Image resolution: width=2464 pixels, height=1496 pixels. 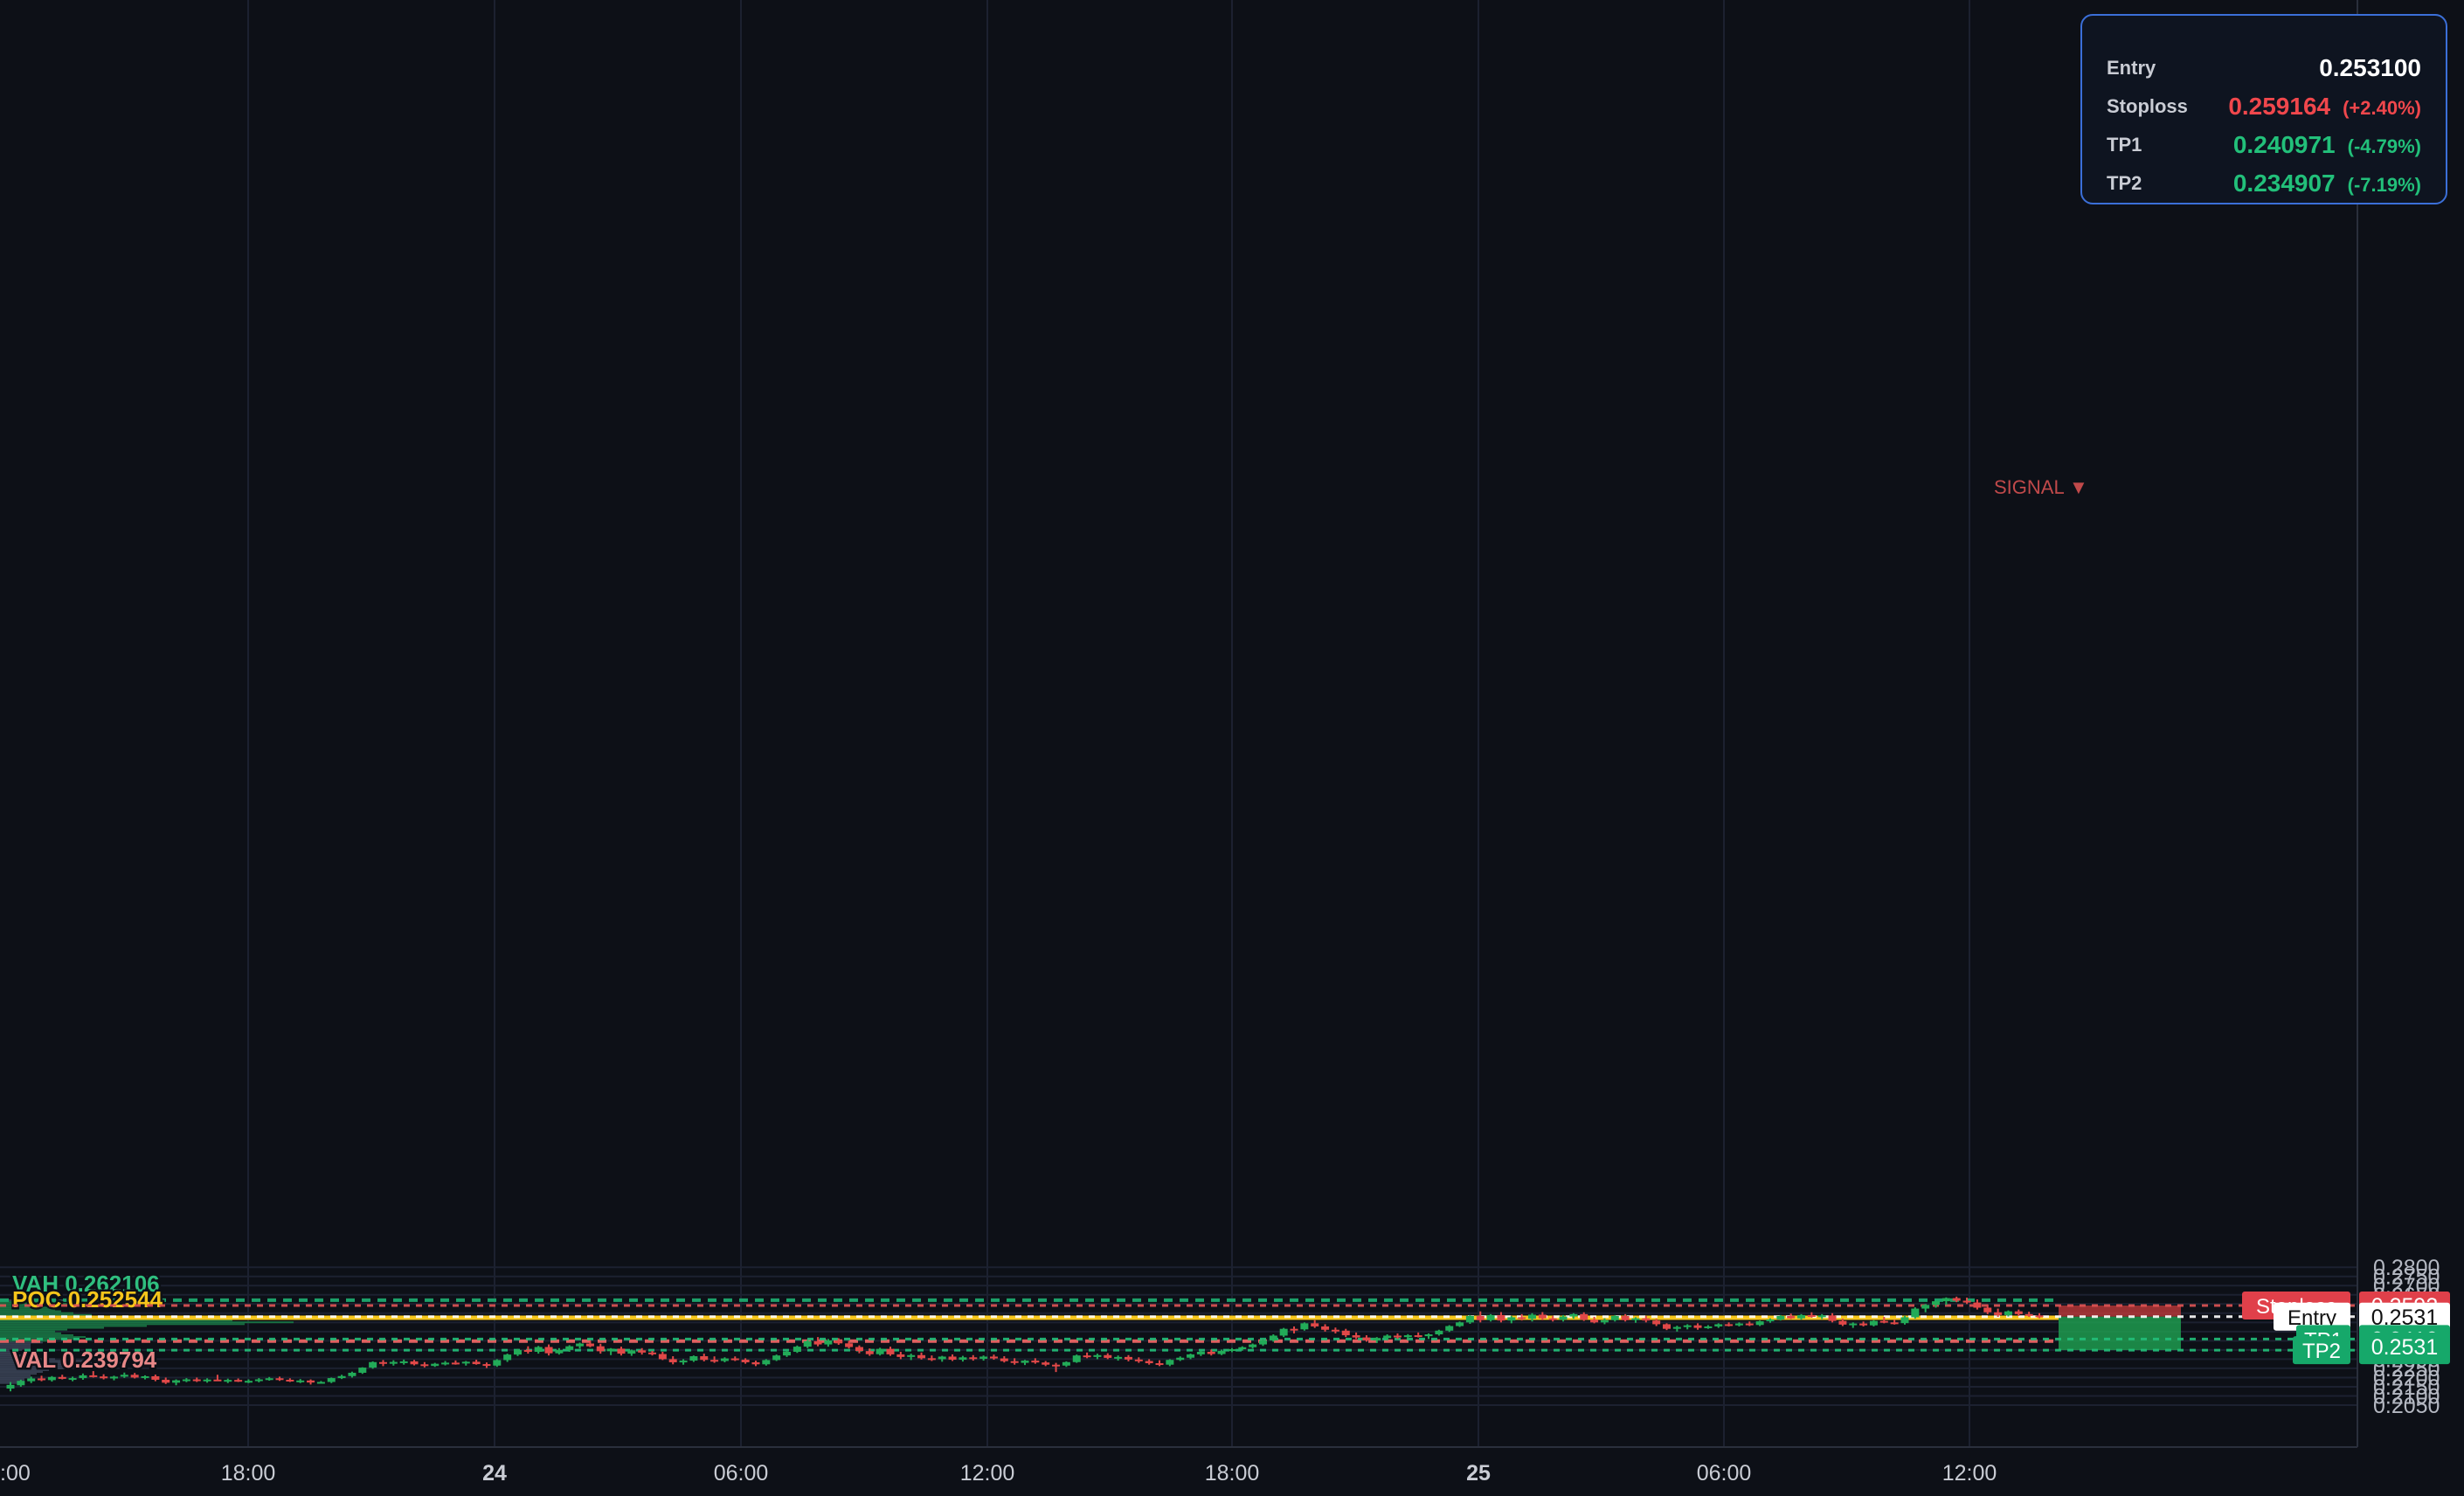 What do you see at coordinates (2312, 1316) in the screenshot?
I see `entry-tag` at bounding box center [2312, 1316].